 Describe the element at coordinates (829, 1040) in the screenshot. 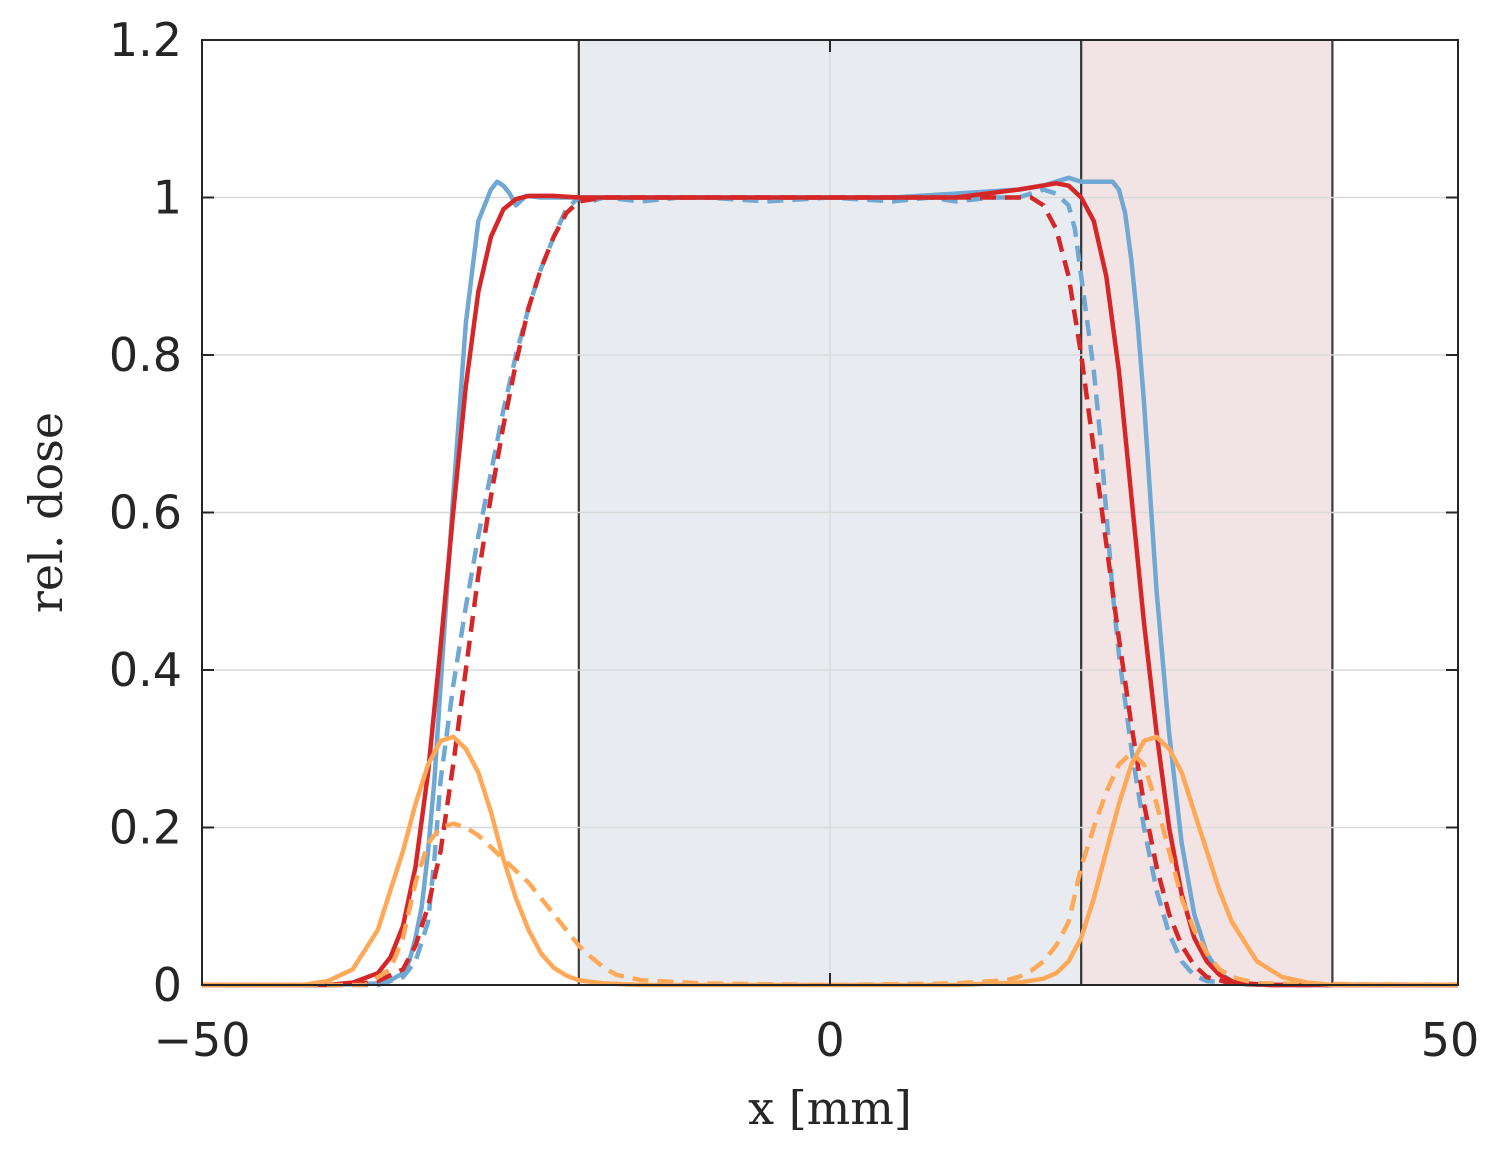

I see `x-tick-label-1: 0` at that location.